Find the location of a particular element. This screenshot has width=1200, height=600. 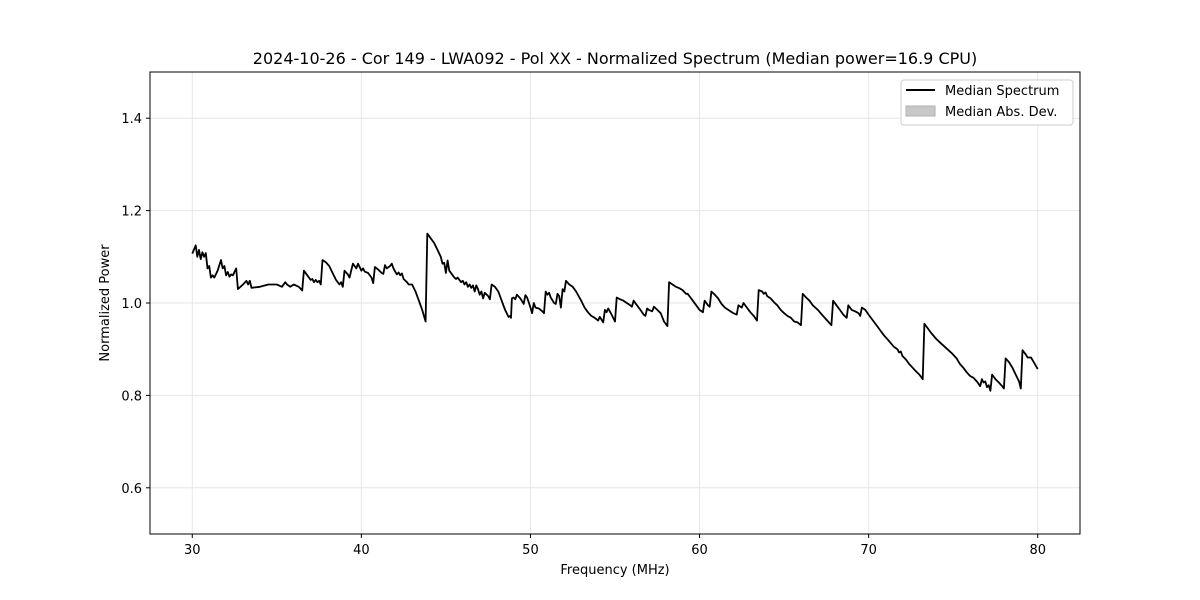

x-tick-label: 50 is located at coordinates (530, 550).